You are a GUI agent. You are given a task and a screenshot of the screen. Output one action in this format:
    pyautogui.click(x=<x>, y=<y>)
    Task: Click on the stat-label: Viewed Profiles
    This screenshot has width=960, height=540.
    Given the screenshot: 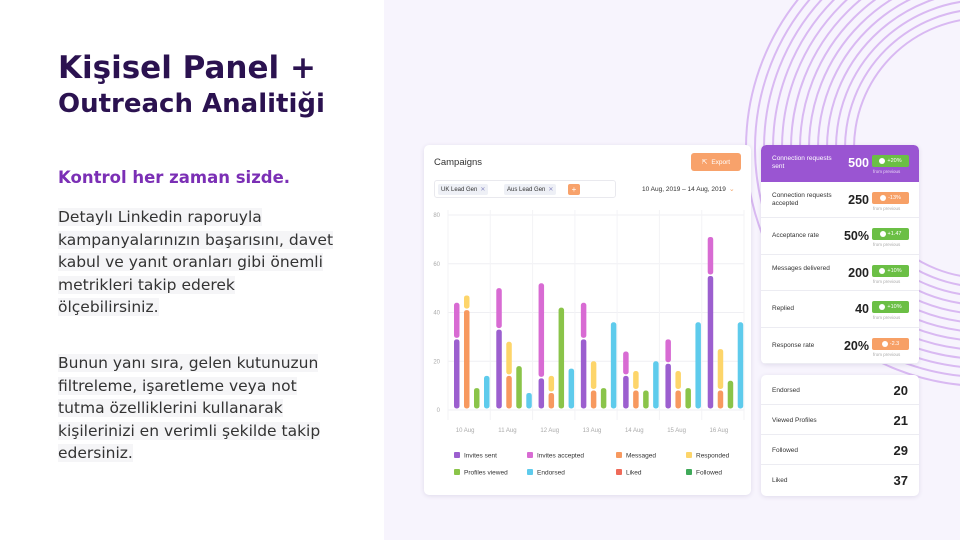 What is the action you would take?
    pyautogui.click(x=794, y=420)
    